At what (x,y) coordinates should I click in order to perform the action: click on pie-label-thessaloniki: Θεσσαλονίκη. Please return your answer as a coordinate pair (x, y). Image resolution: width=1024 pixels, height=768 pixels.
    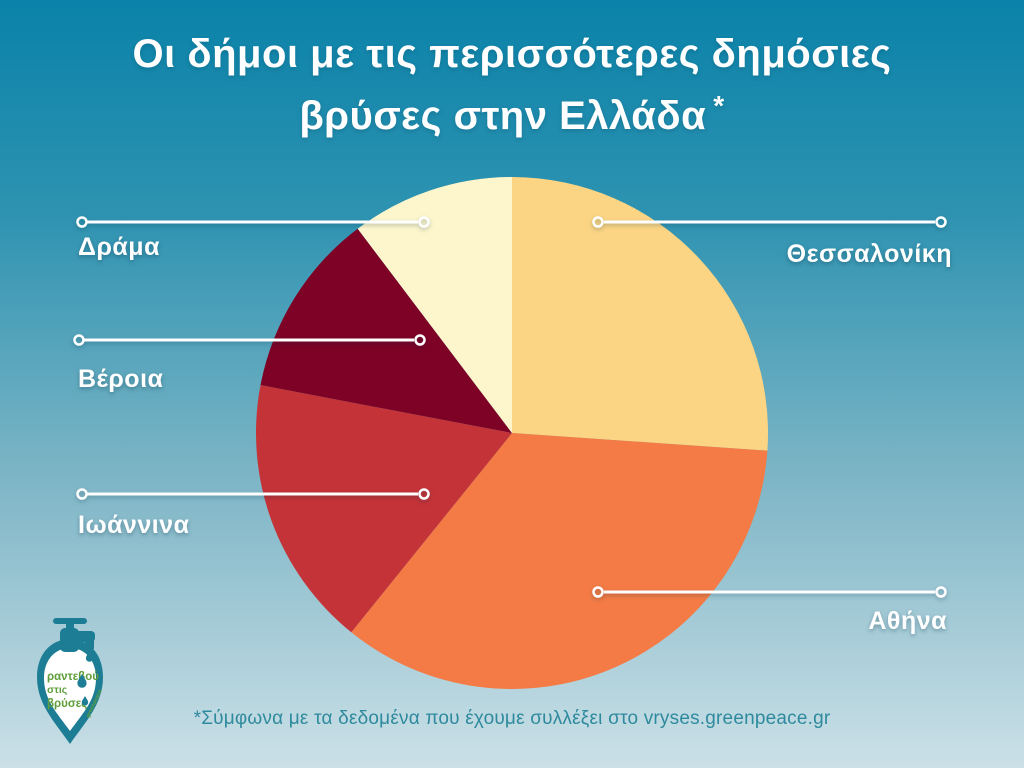
    Looking at the image, I should click on (869, 254).